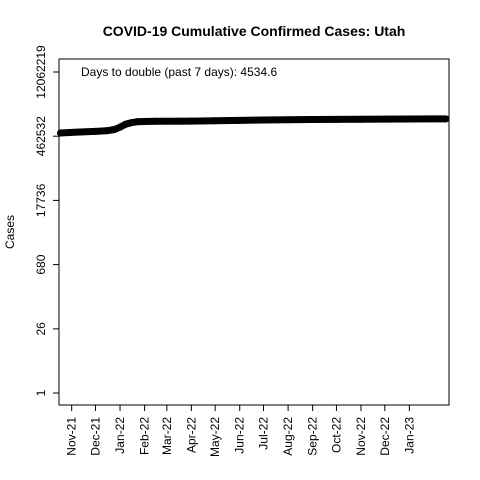 The width and height of the screenshot is (480, 480). Describe the element at coordinates (385, 436) in the screenshot. I see `x-tick-label: Dec-22` at that location.